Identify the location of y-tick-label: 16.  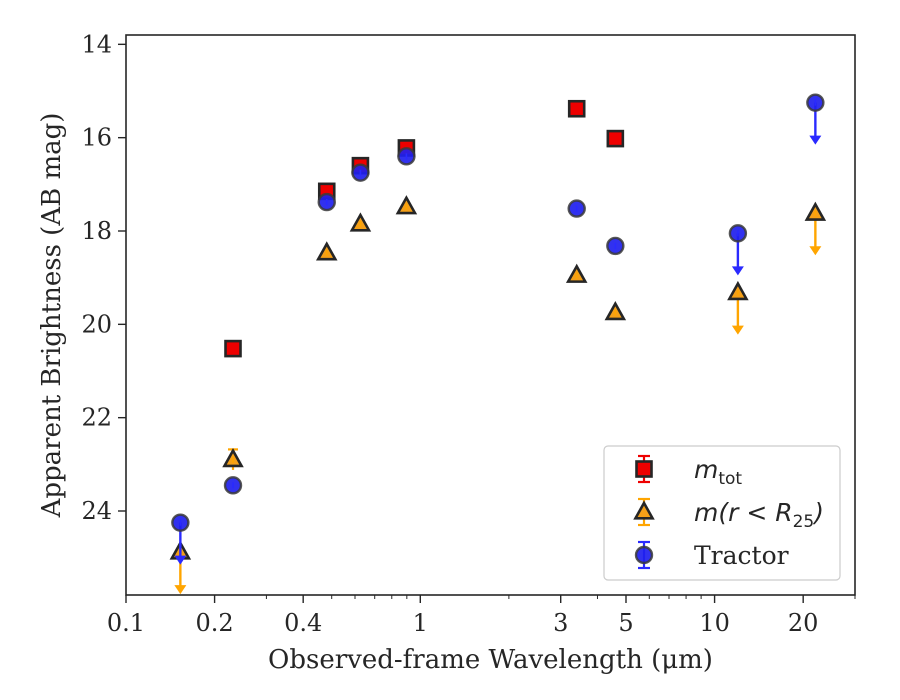
(96, 138).